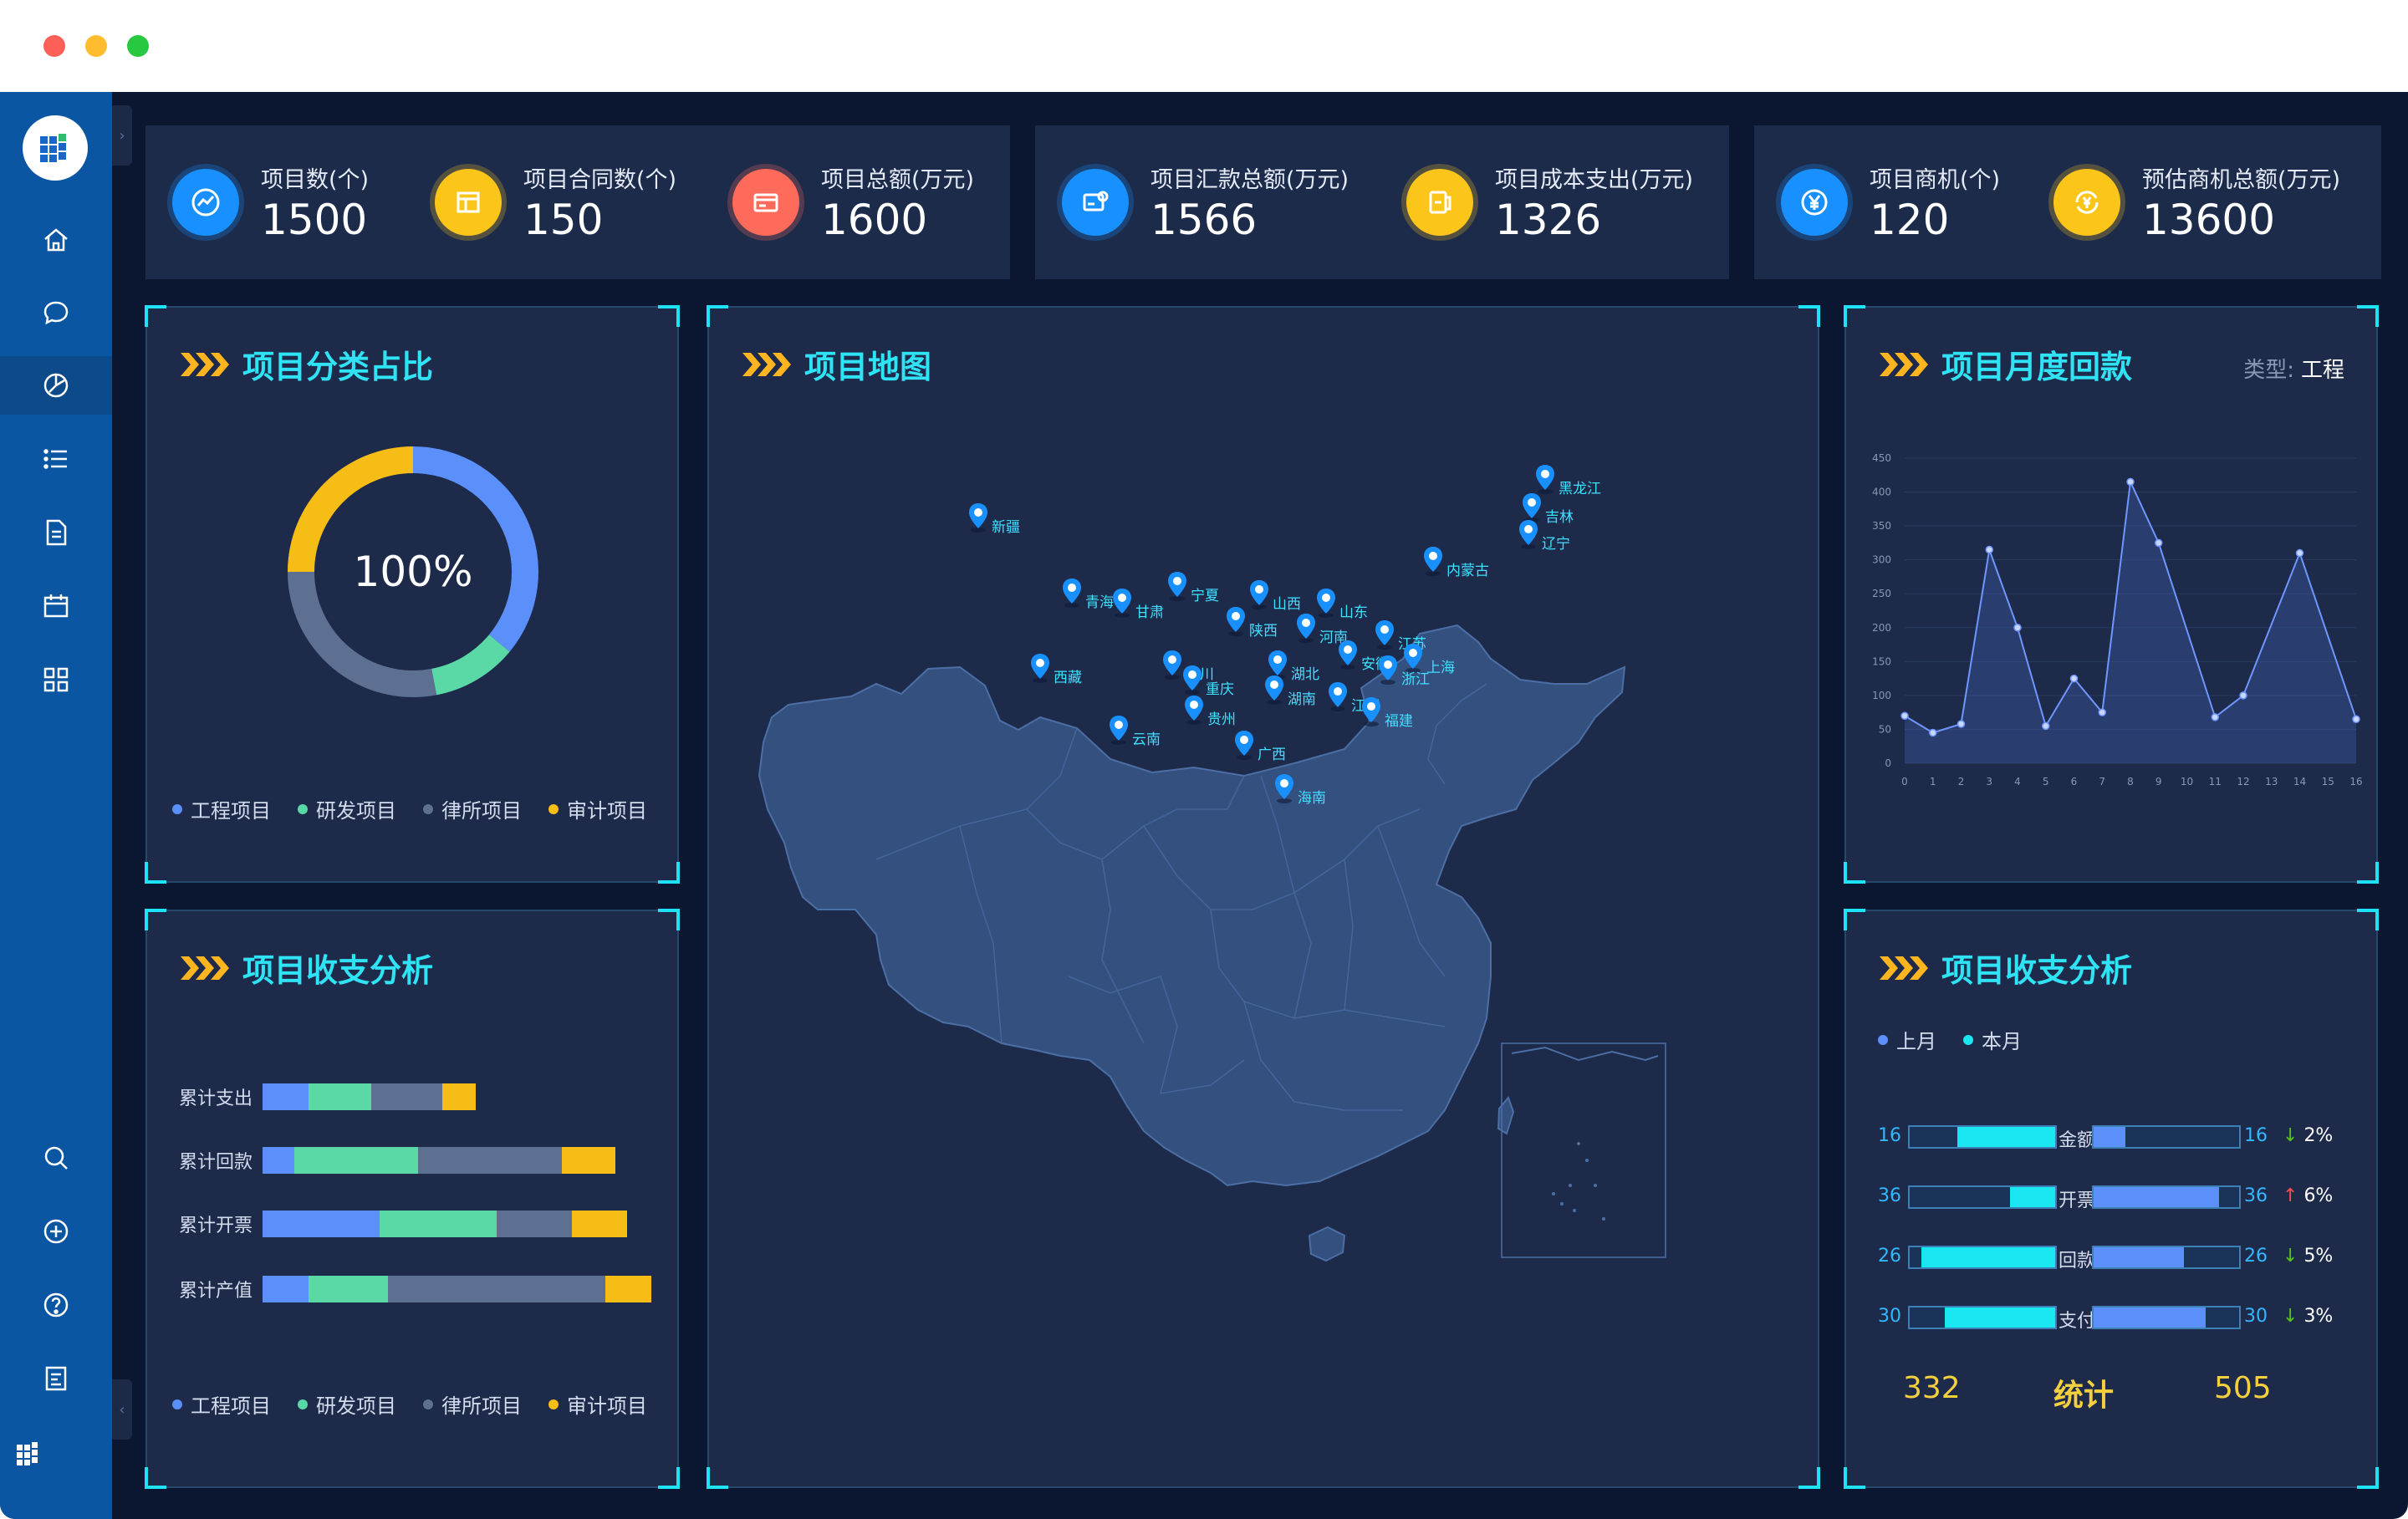 Image resolution: width=2408 pixels, height=1519 pixels. What do you see at coordinates (56, 240) in the screenshot?
I see `home-icon` at bounding box center [56, 240].